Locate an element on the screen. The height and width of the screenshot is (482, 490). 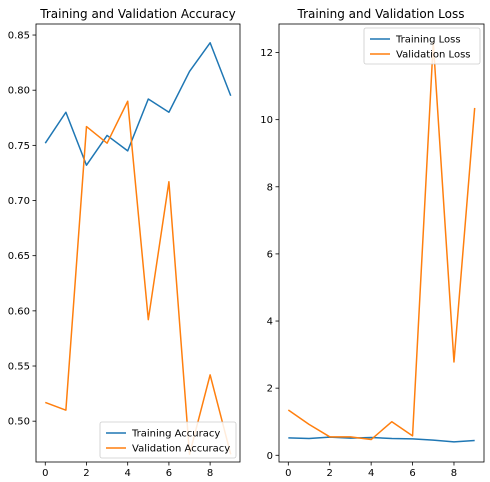
accuracy-xtick-label-3: 6 is located at coordinates (169, 473).